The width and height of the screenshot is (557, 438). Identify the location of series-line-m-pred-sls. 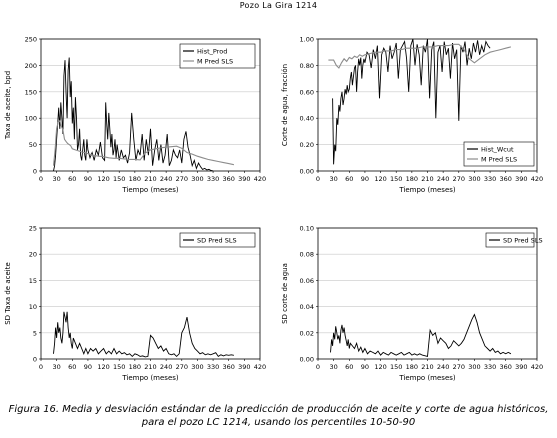
(420, 56).